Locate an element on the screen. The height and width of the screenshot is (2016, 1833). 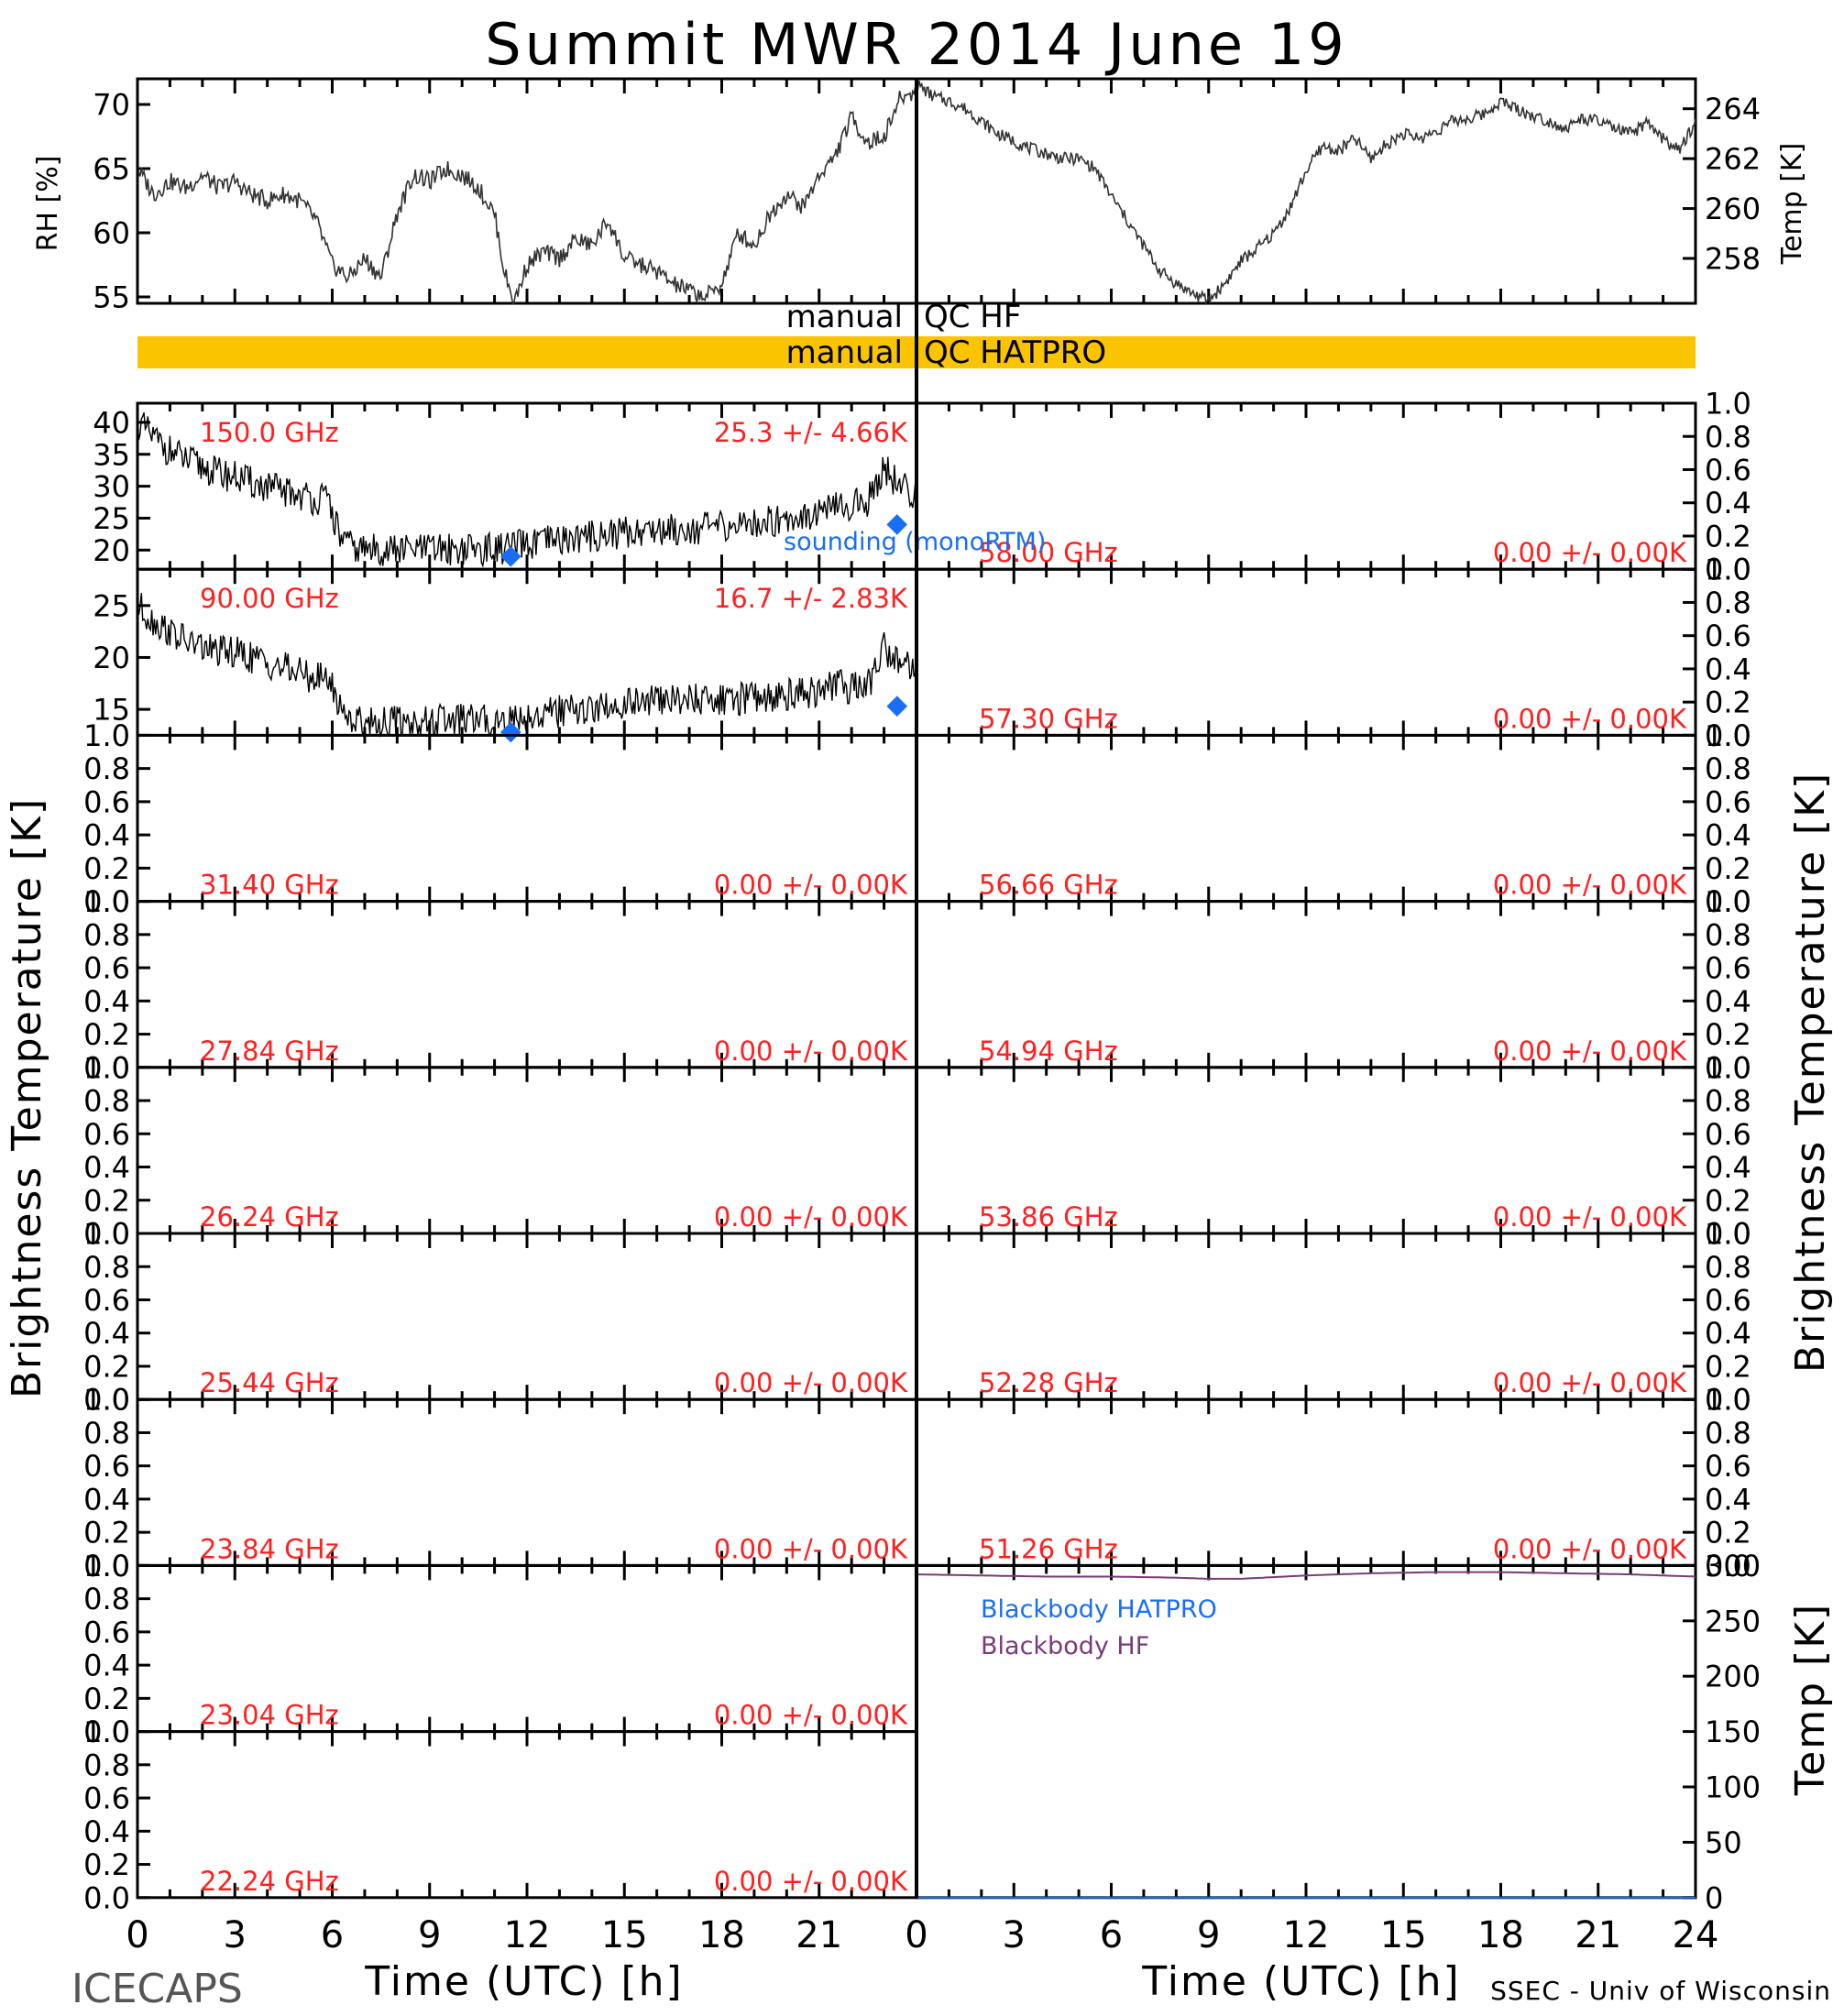
temp-axis-title: Temp [K] is located at coordinates (1792, 204).